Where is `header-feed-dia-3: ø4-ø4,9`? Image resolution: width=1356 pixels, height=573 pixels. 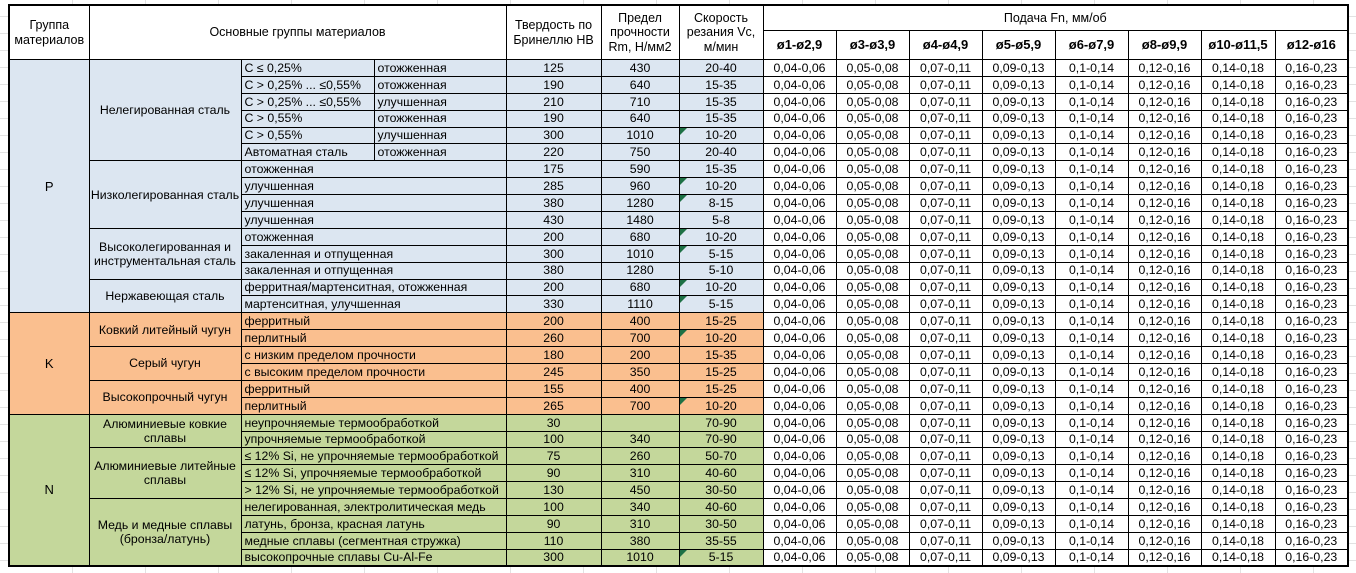
header-feed-dia-3: ø4-ø4,9 is located at coordinates (945, 45).